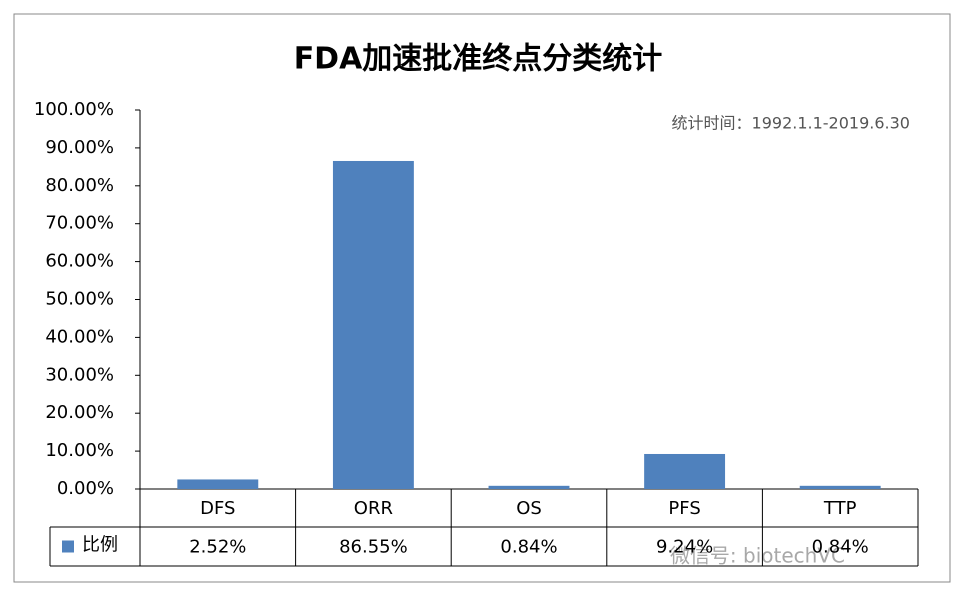 This screenshot has height=600, width=966. What do you see at coordinates (529, 508) in the screenshot?
I see `x-tick-label: OS` at bounding box center [529, 508].